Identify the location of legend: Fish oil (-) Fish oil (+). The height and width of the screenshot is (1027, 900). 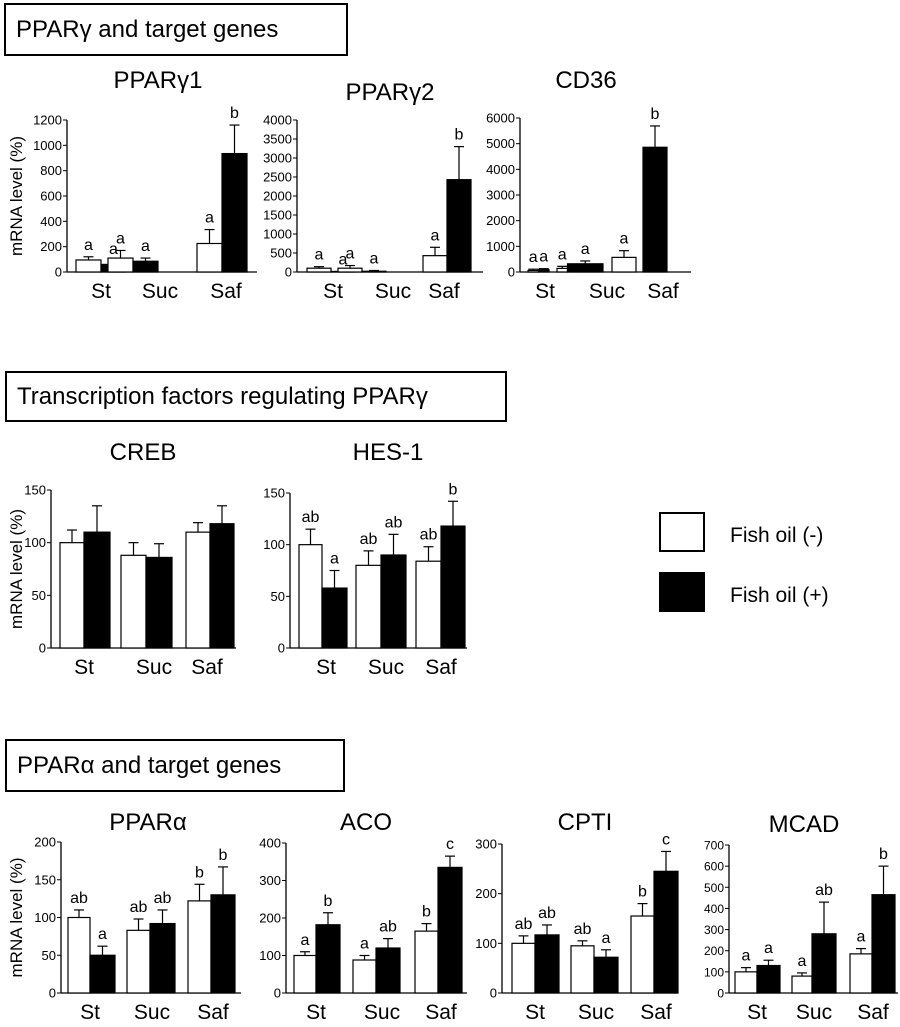
(744, 562).